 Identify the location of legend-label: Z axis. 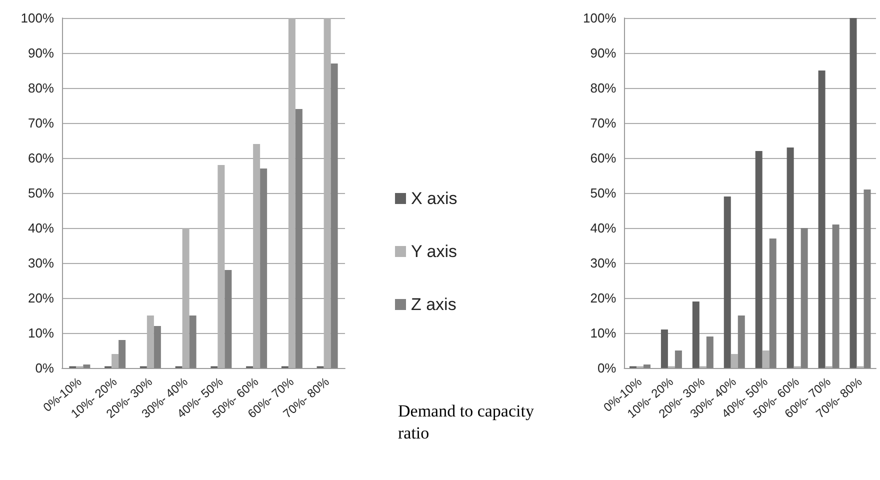
(433, 304).